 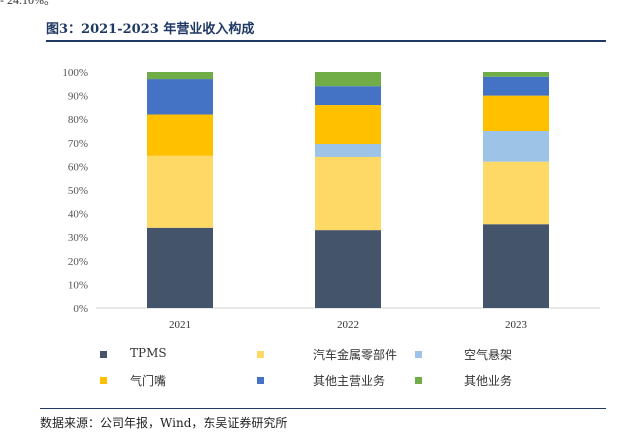 What do you see at coordinates (148, 353) in the screenshot?
I see `legend-label: TPMS` at bounding box center [148, 353].